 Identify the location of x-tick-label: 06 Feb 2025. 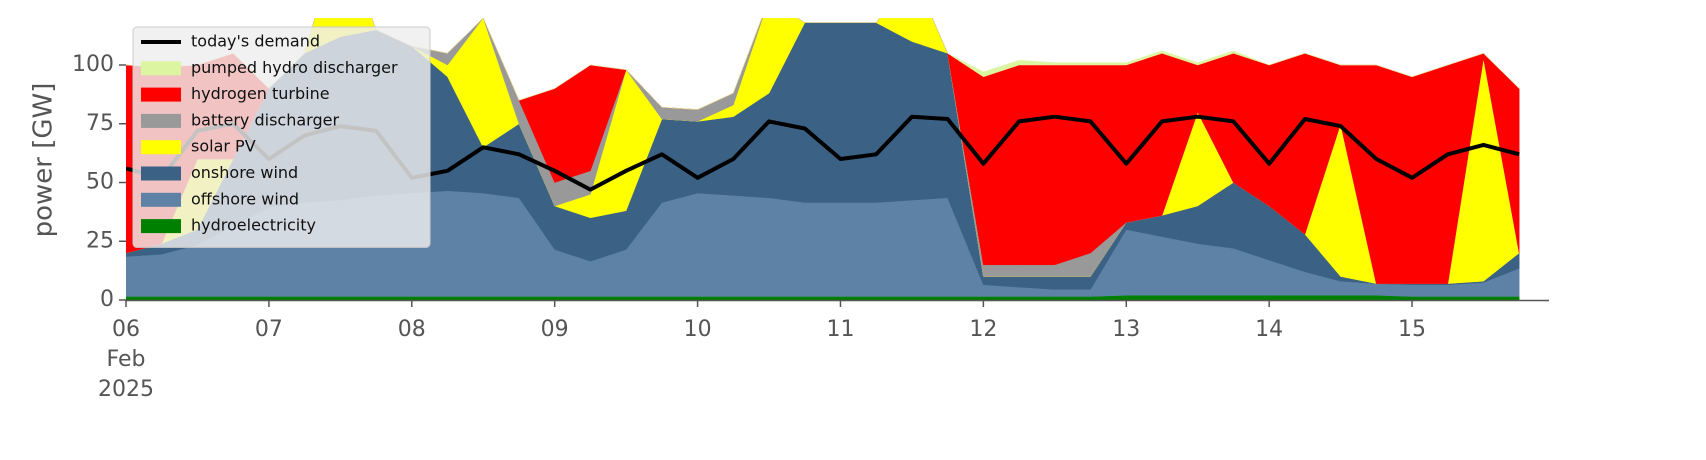
(126, 359).